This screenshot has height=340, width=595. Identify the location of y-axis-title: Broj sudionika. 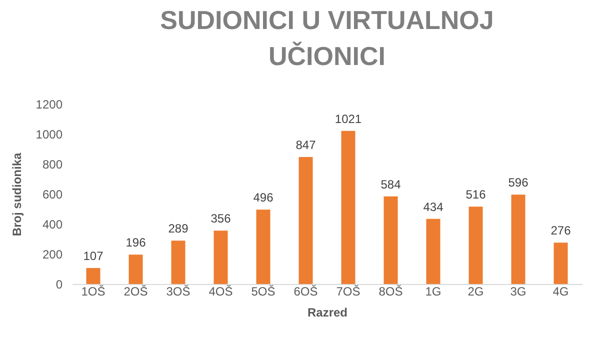
(17, 194).